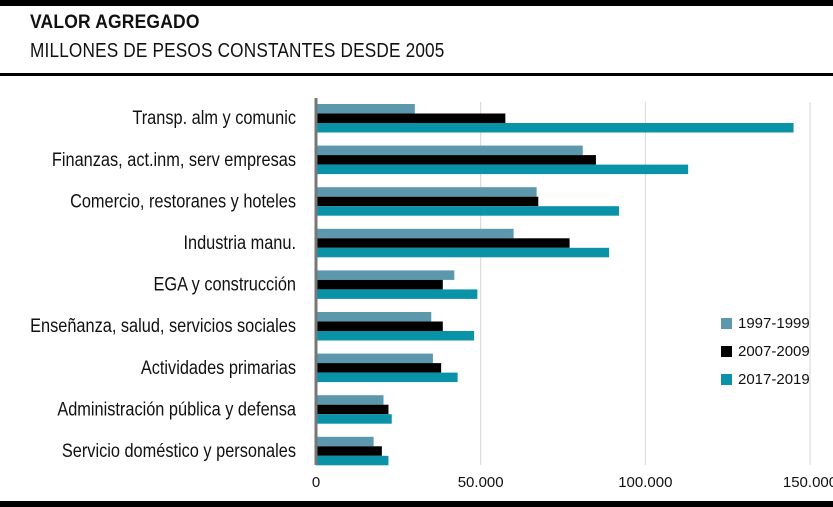  I want to click on chart-title: VALOR AGREGADO, so click(115, 22).